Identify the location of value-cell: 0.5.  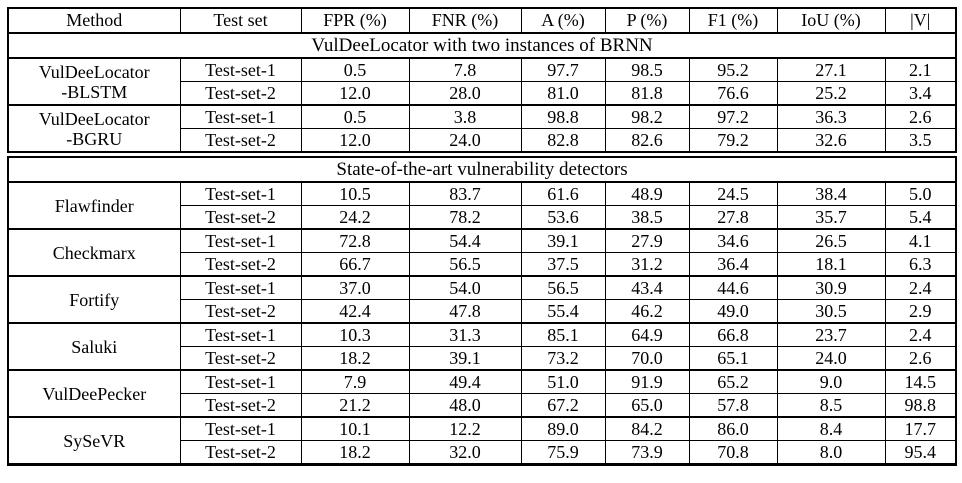
(355, 69).